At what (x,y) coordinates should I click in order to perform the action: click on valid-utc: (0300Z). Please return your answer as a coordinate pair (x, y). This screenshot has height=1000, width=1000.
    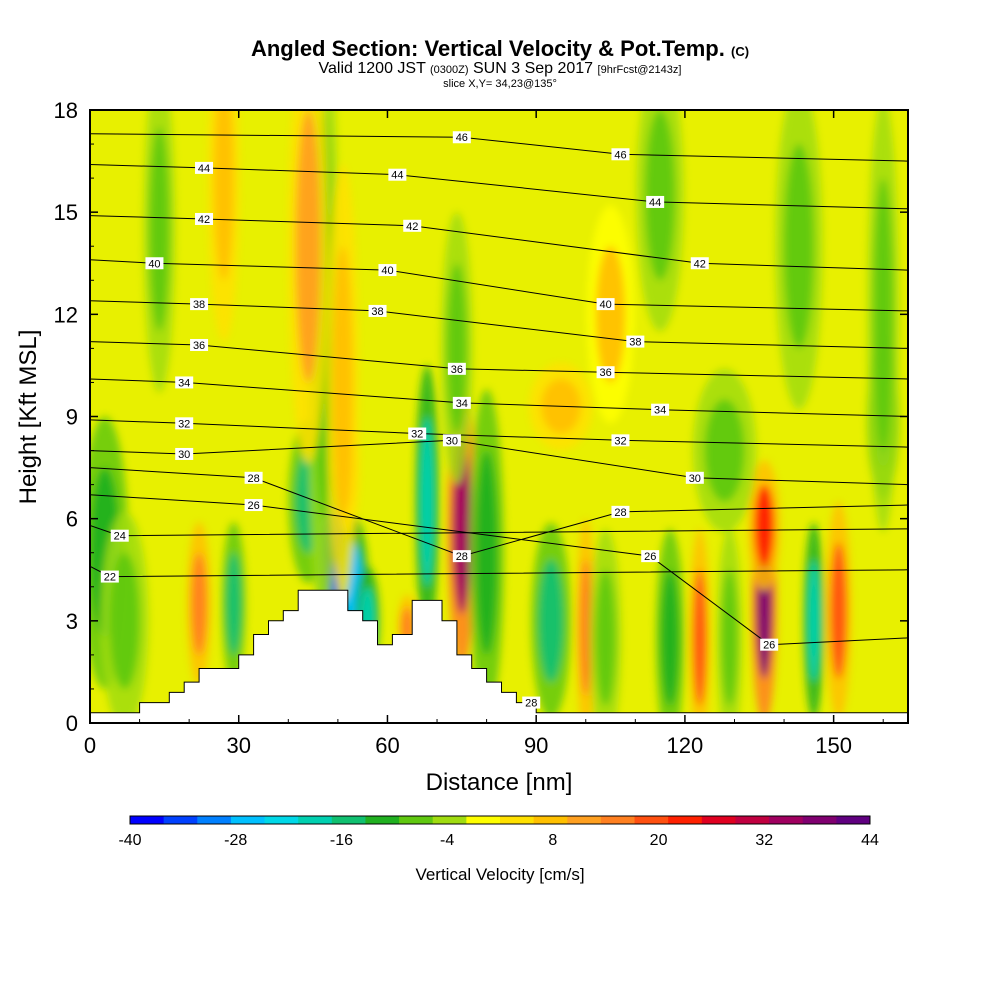
    Looking at the image, I should click on (449, 70).